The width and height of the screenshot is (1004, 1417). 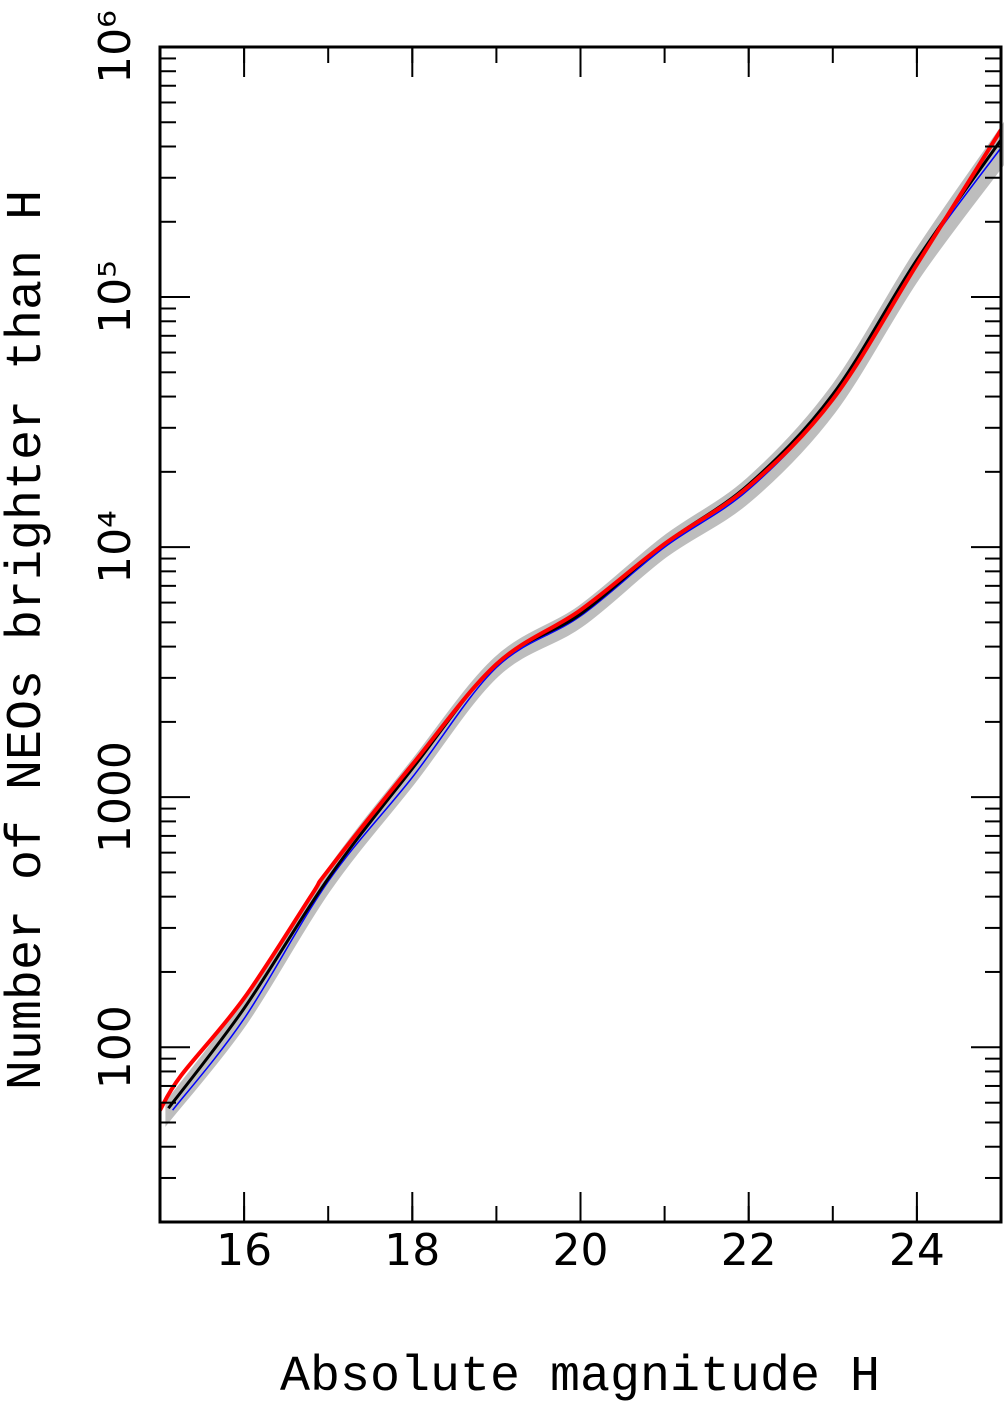 What do you see at coordinates (244, 1250) in the screenshot?
I see `x-tick-label: 16` at bounding box center [244, 1250].